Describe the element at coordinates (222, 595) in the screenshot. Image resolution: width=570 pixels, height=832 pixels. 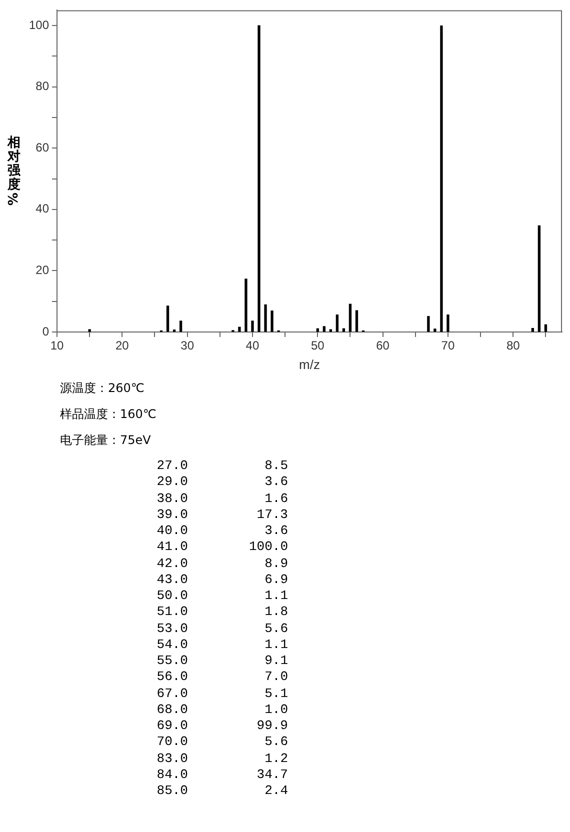
I see `text: 50.0 1.1` at that location.